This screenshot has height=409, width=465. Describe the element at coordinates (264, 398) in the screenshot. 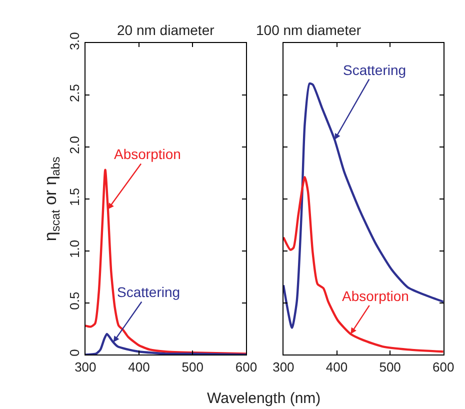

I see `x-axis-title: Wavelength (nm)` at that location.